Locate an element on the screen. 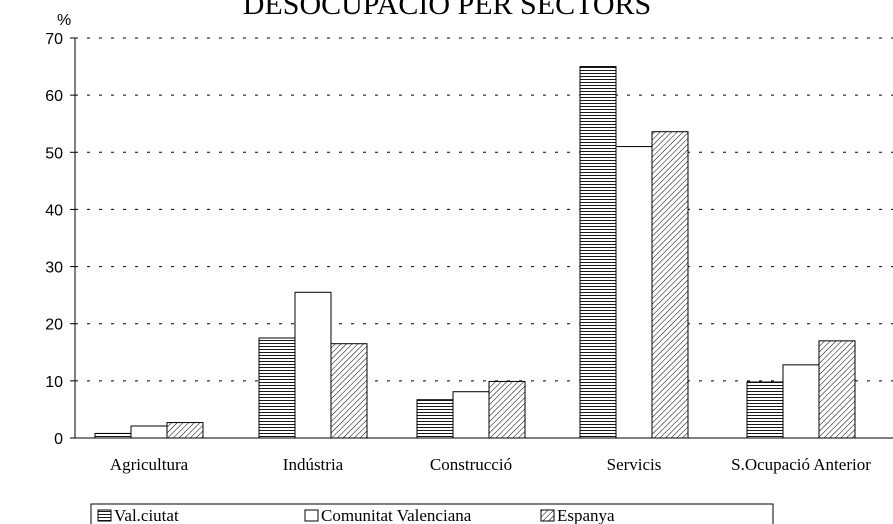  x-category-label: S.Ocupació Anterior is located at coordinates (801, 464).